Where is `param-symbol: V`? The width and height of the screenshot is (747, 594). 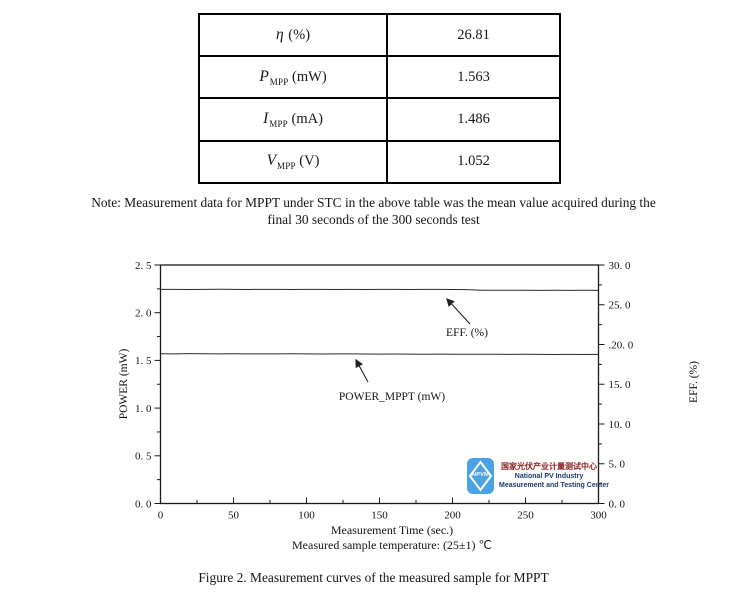 param-symbol: V is located at coordinates (271, 161).